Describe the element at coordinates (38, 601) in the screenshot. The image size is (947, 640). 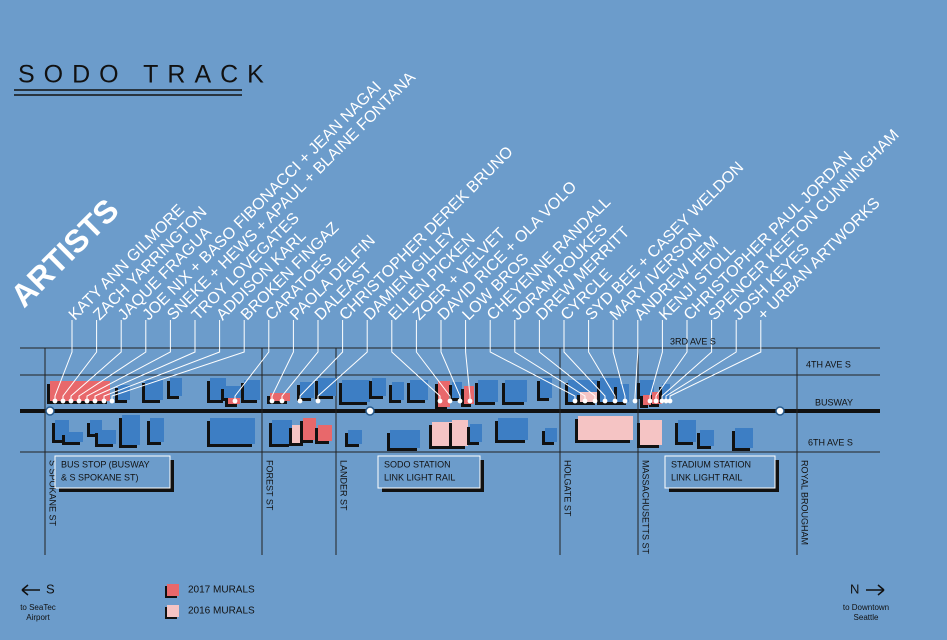
I see `compass-south: S to SeaTec Airport` at that location.